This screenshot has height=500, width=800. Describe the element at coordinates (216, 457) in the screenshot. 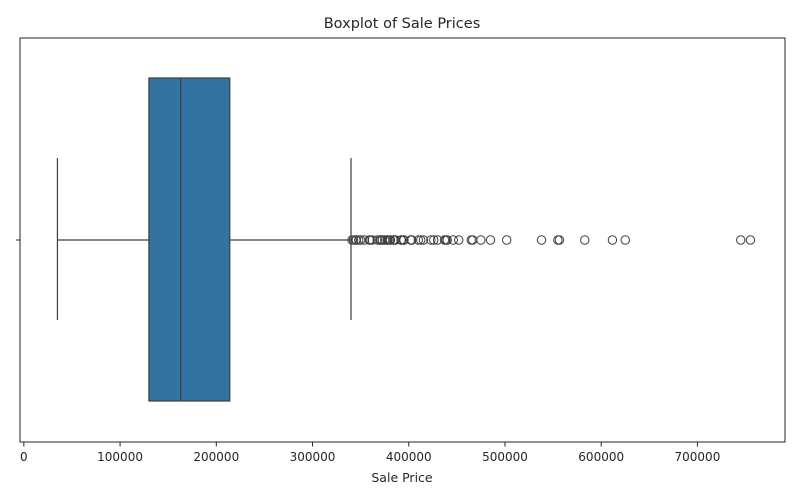

I see `x-tick-label: 200000` at that location.